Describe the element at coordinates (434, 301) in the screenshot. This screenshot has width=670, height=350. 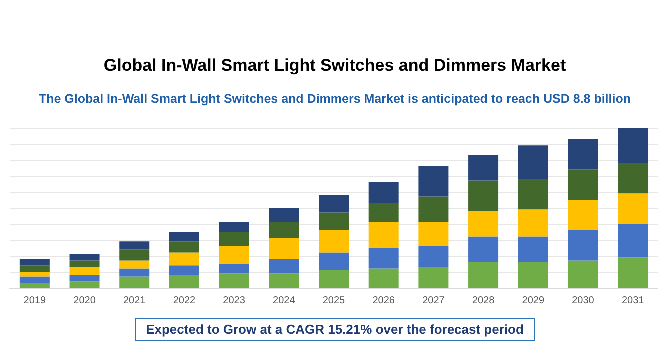
I see `x-tick-label: 2027` at that location.